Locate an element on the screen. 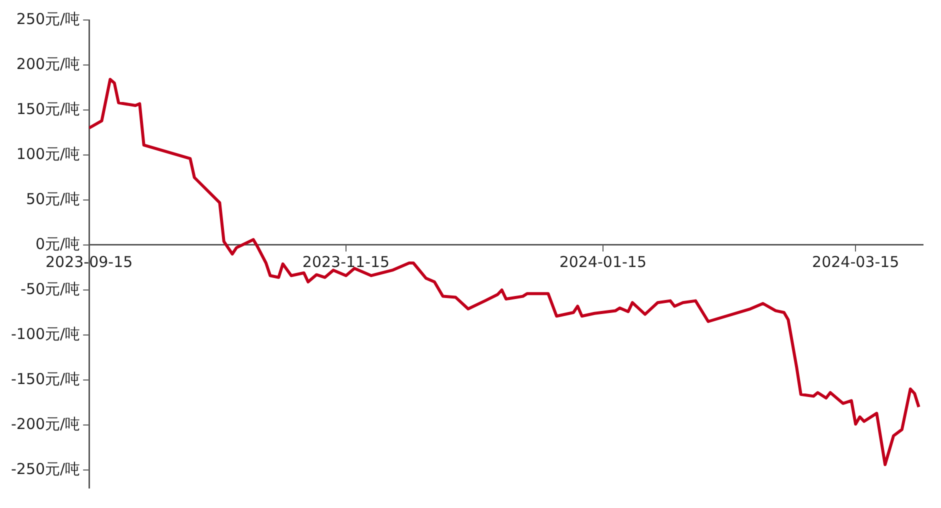 This screenshot has width=941, height=508. y-tick-label: 0元/吨 is located at coordinates (57, 243).